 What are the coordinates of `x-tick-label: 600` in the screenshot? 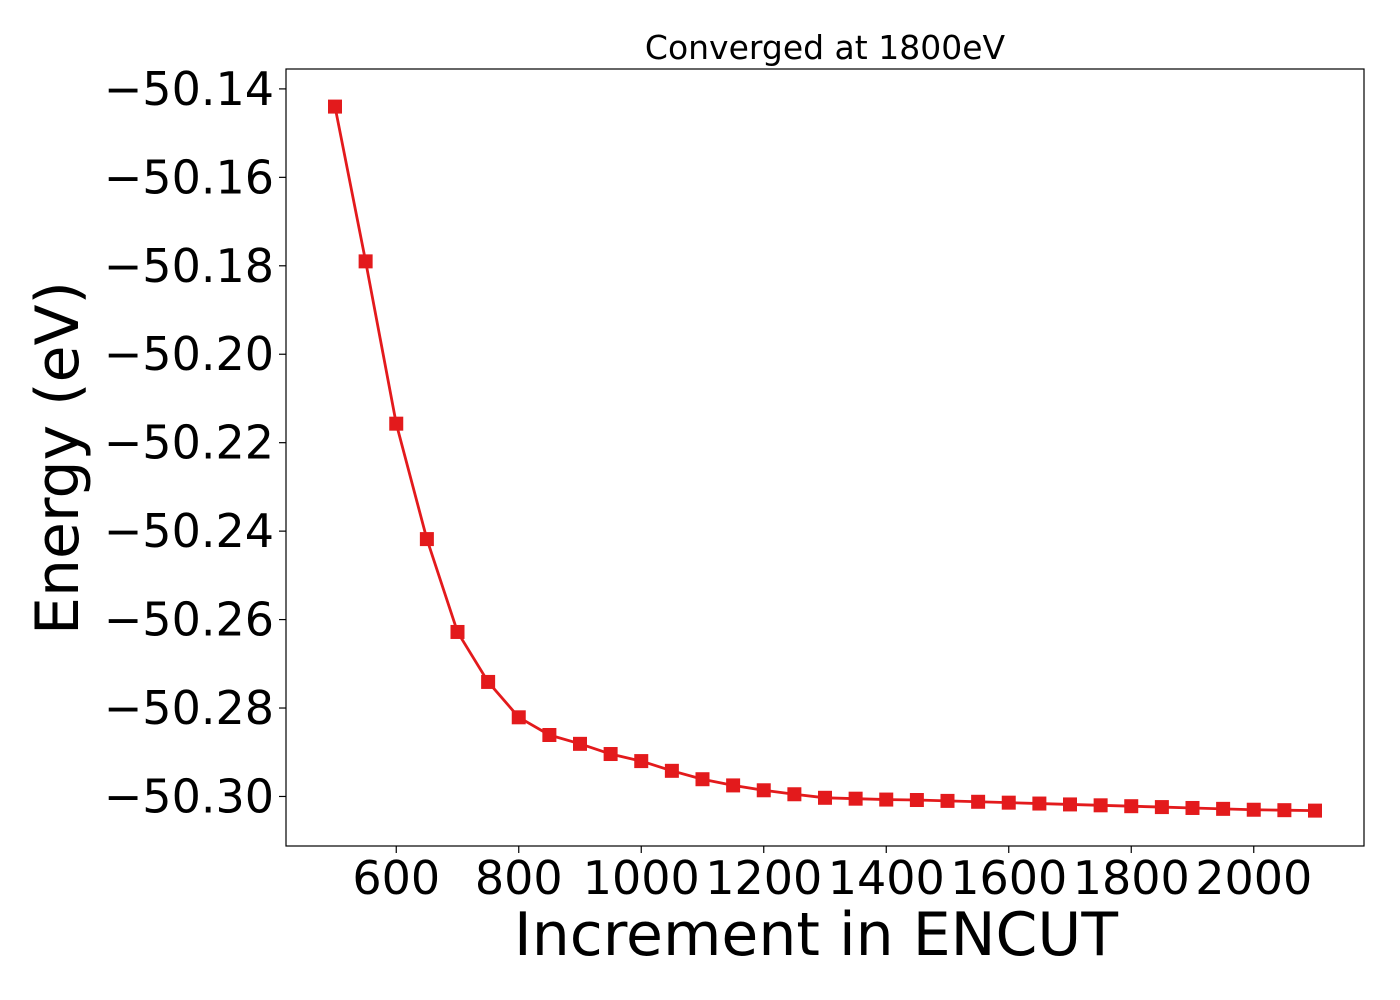 It's located at (396, 878).